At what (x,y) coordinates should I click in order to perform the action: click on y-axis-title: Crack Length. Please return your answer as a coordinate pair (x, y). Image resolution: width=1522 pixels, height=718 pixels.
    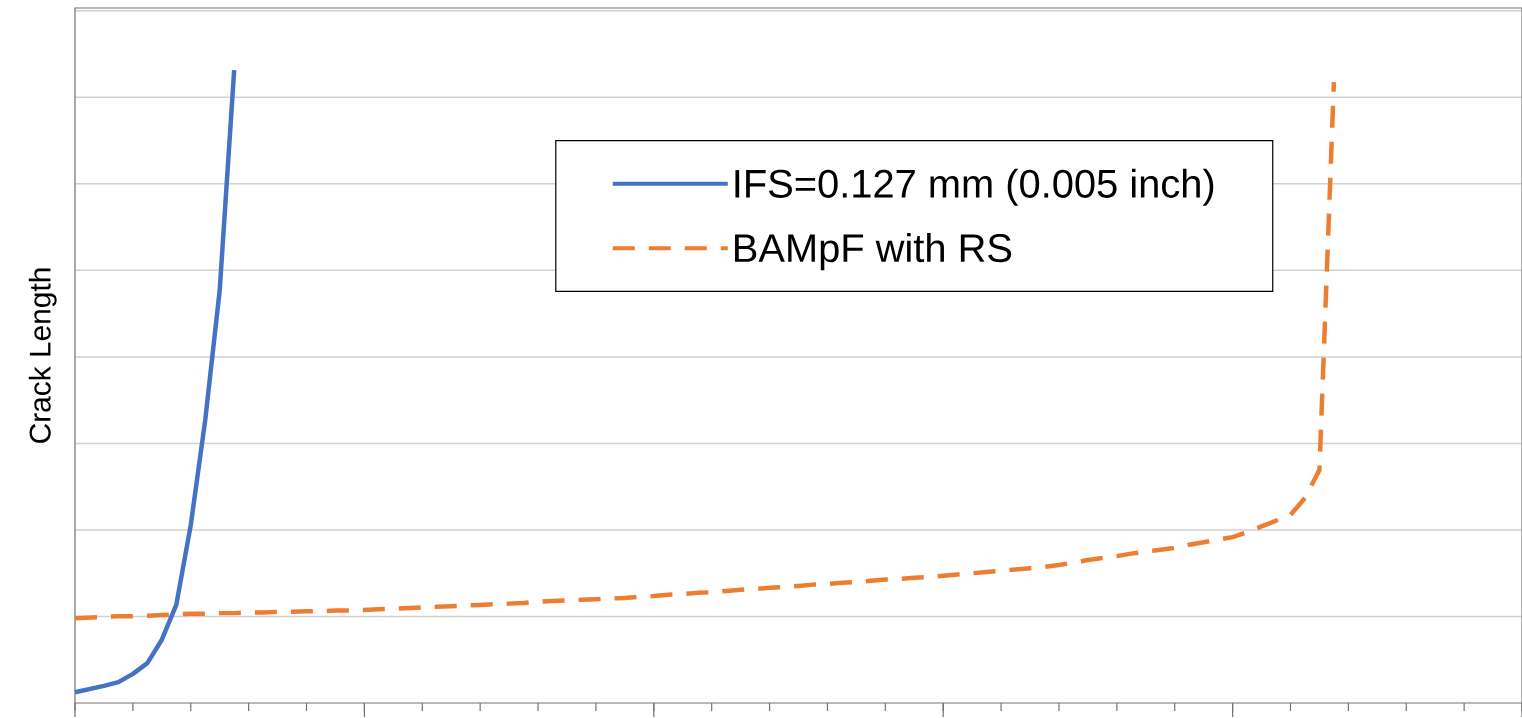
    Looking at the image, I should click on (42, 355).